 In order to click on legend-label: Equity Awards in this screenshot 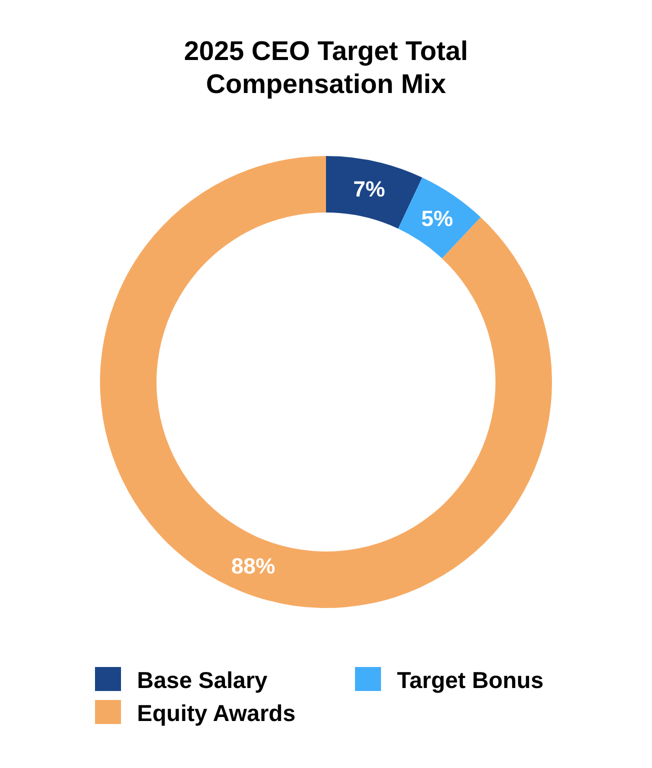, I will do `click(216, 713)`.